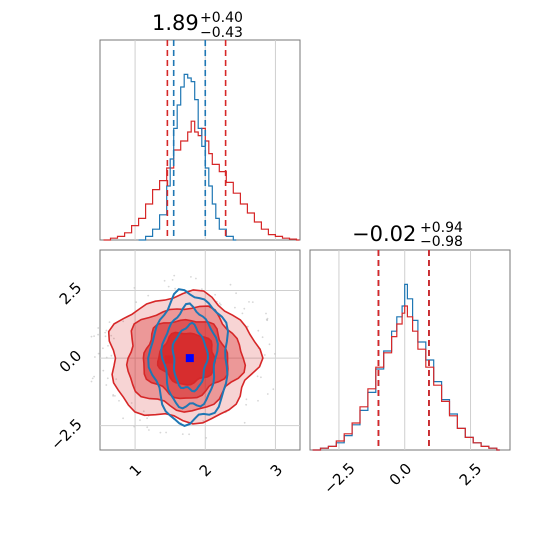  I want to click on hist-x-layer, so click(201, 140).